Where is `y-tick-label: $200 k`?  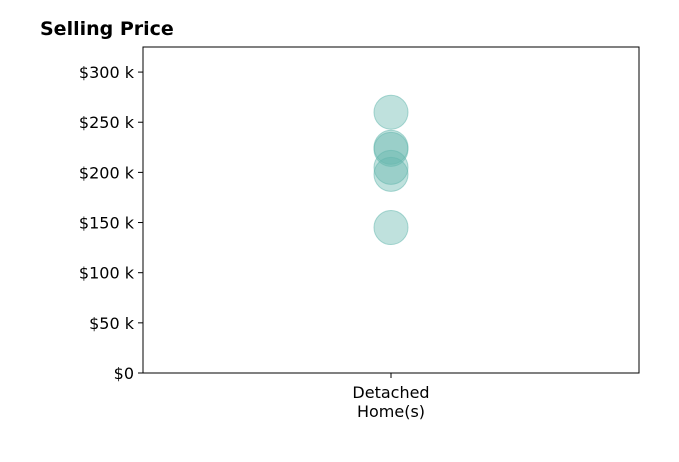 y-tick-label: $200 k is located at coordinates (107, 172).